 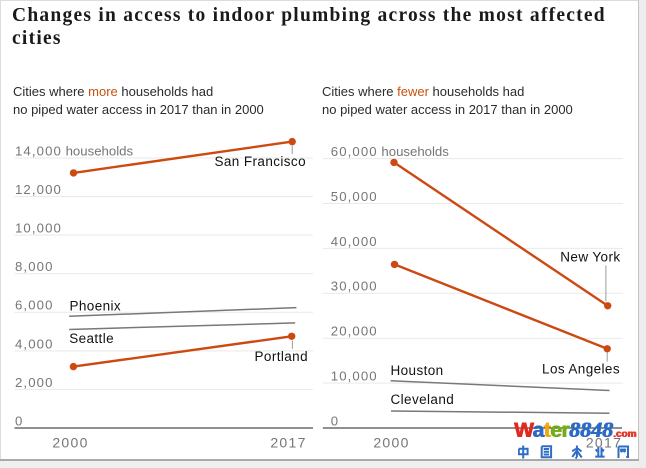 I want to click on svg-text: Phoenix, so click(x=96, y=305).